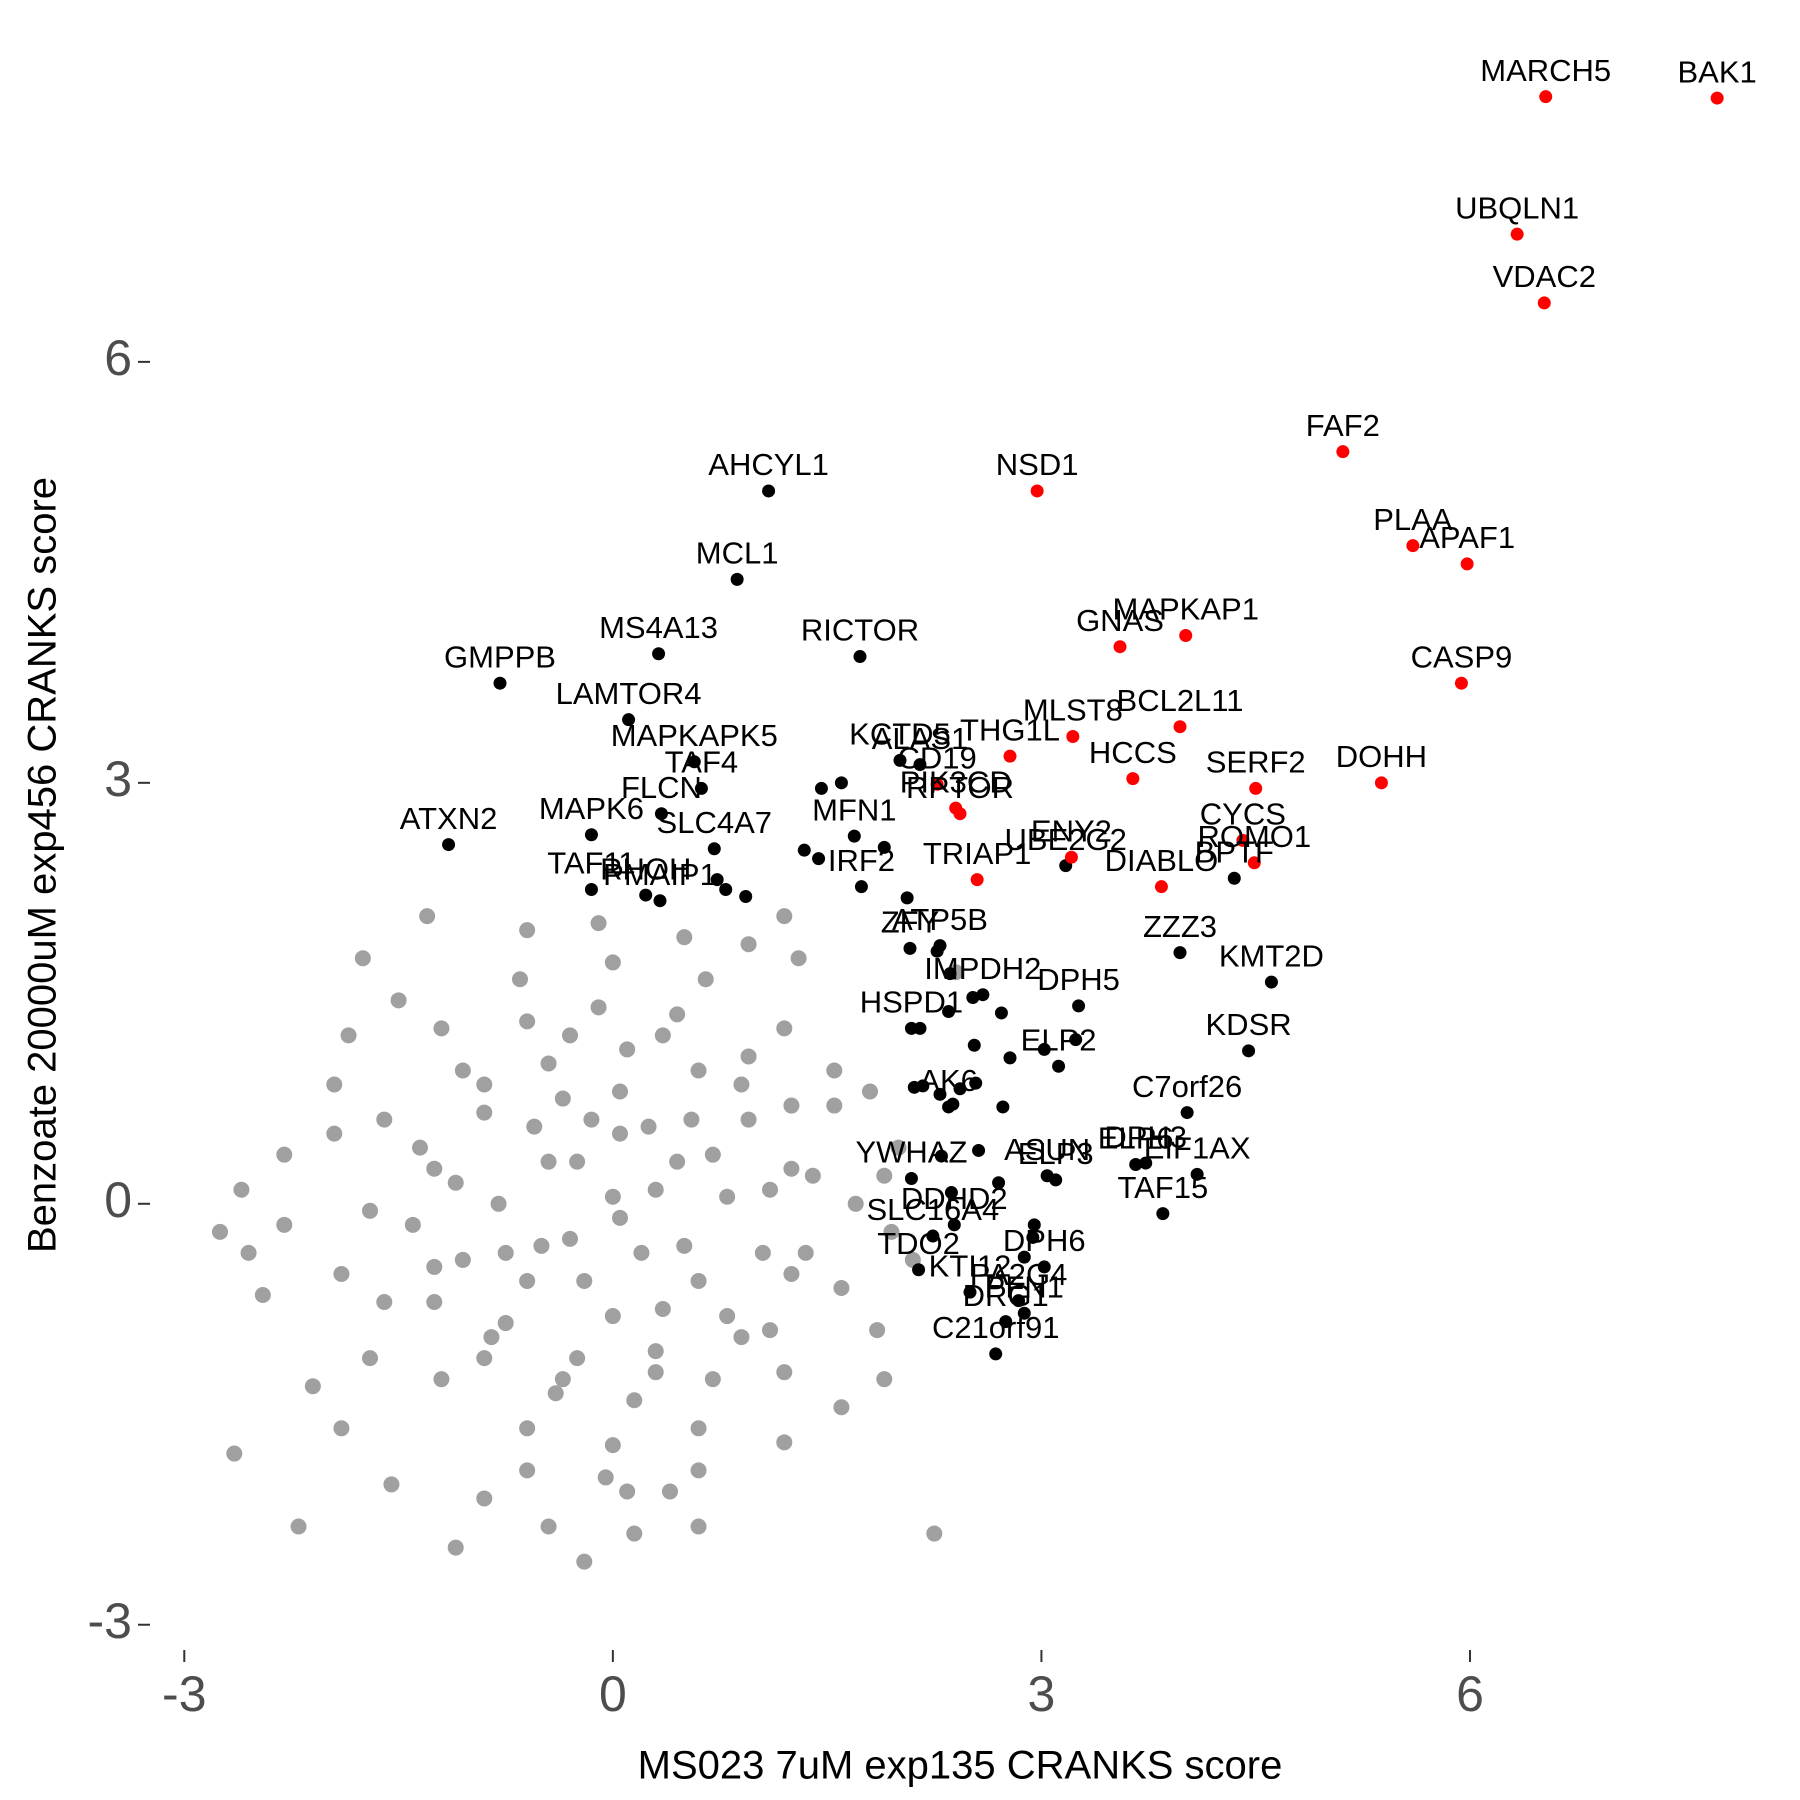  What do you see at coordinates (1010, 729) in the screenshot?
I see `point-label: THG1L` at bounding box center [1010, 729].